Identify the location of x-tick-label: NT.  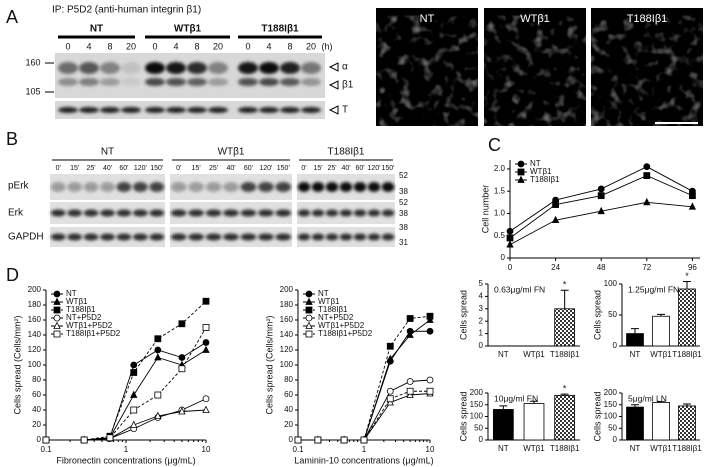
(503, 448).